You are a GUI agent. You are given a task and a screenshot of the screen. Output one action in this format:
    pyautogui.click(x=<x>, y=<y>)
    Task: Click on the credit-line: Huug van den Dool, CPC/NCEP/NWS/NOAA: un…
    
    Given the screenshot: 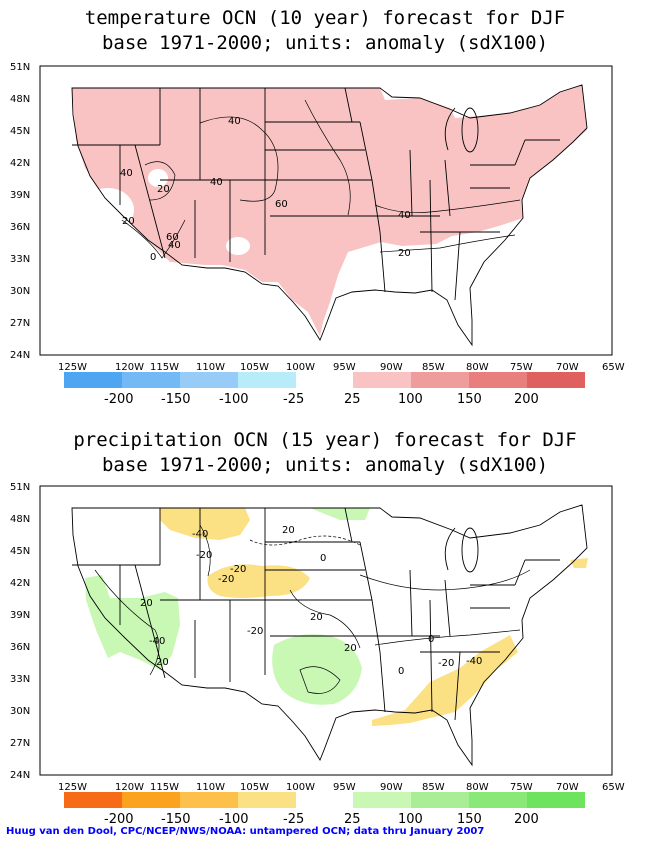 What is the action you would take?
    pyautogui.click(x=245, y=831)
    